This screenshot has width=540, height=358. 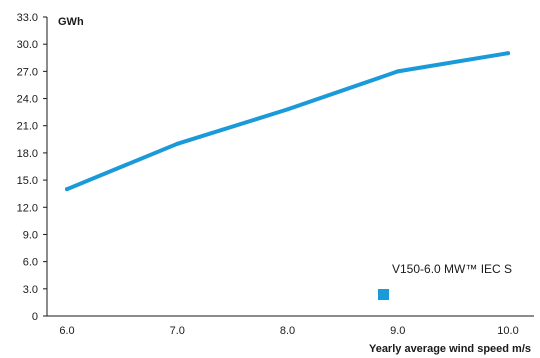 What do you see at coordinates (177, 331) in the screenshot?
I see `x-tick-label: 7.0` at bounding box center [177, 331].